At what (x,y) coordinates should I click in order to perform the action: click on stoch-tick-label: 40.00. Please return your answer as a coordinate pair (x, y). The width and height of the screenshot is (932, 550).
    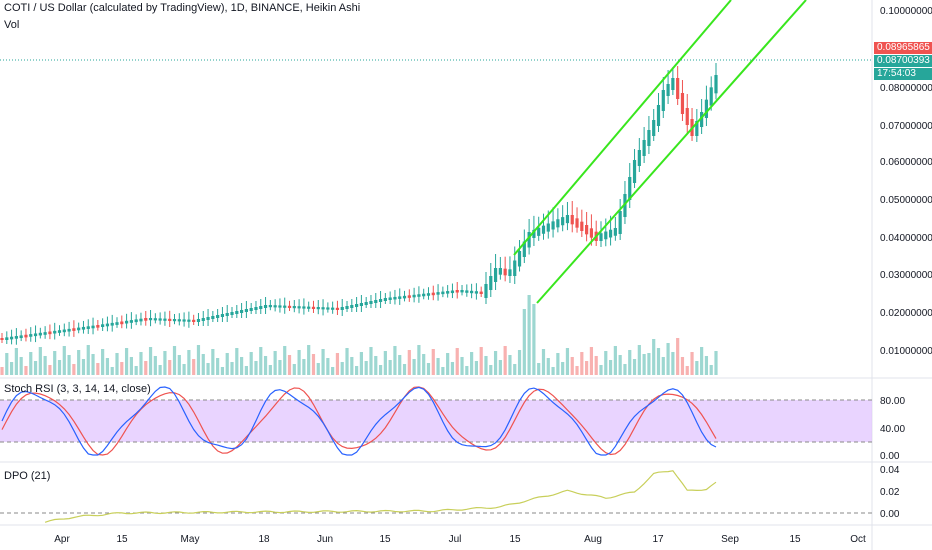
    Looking at the image, I should click on (892, 429).